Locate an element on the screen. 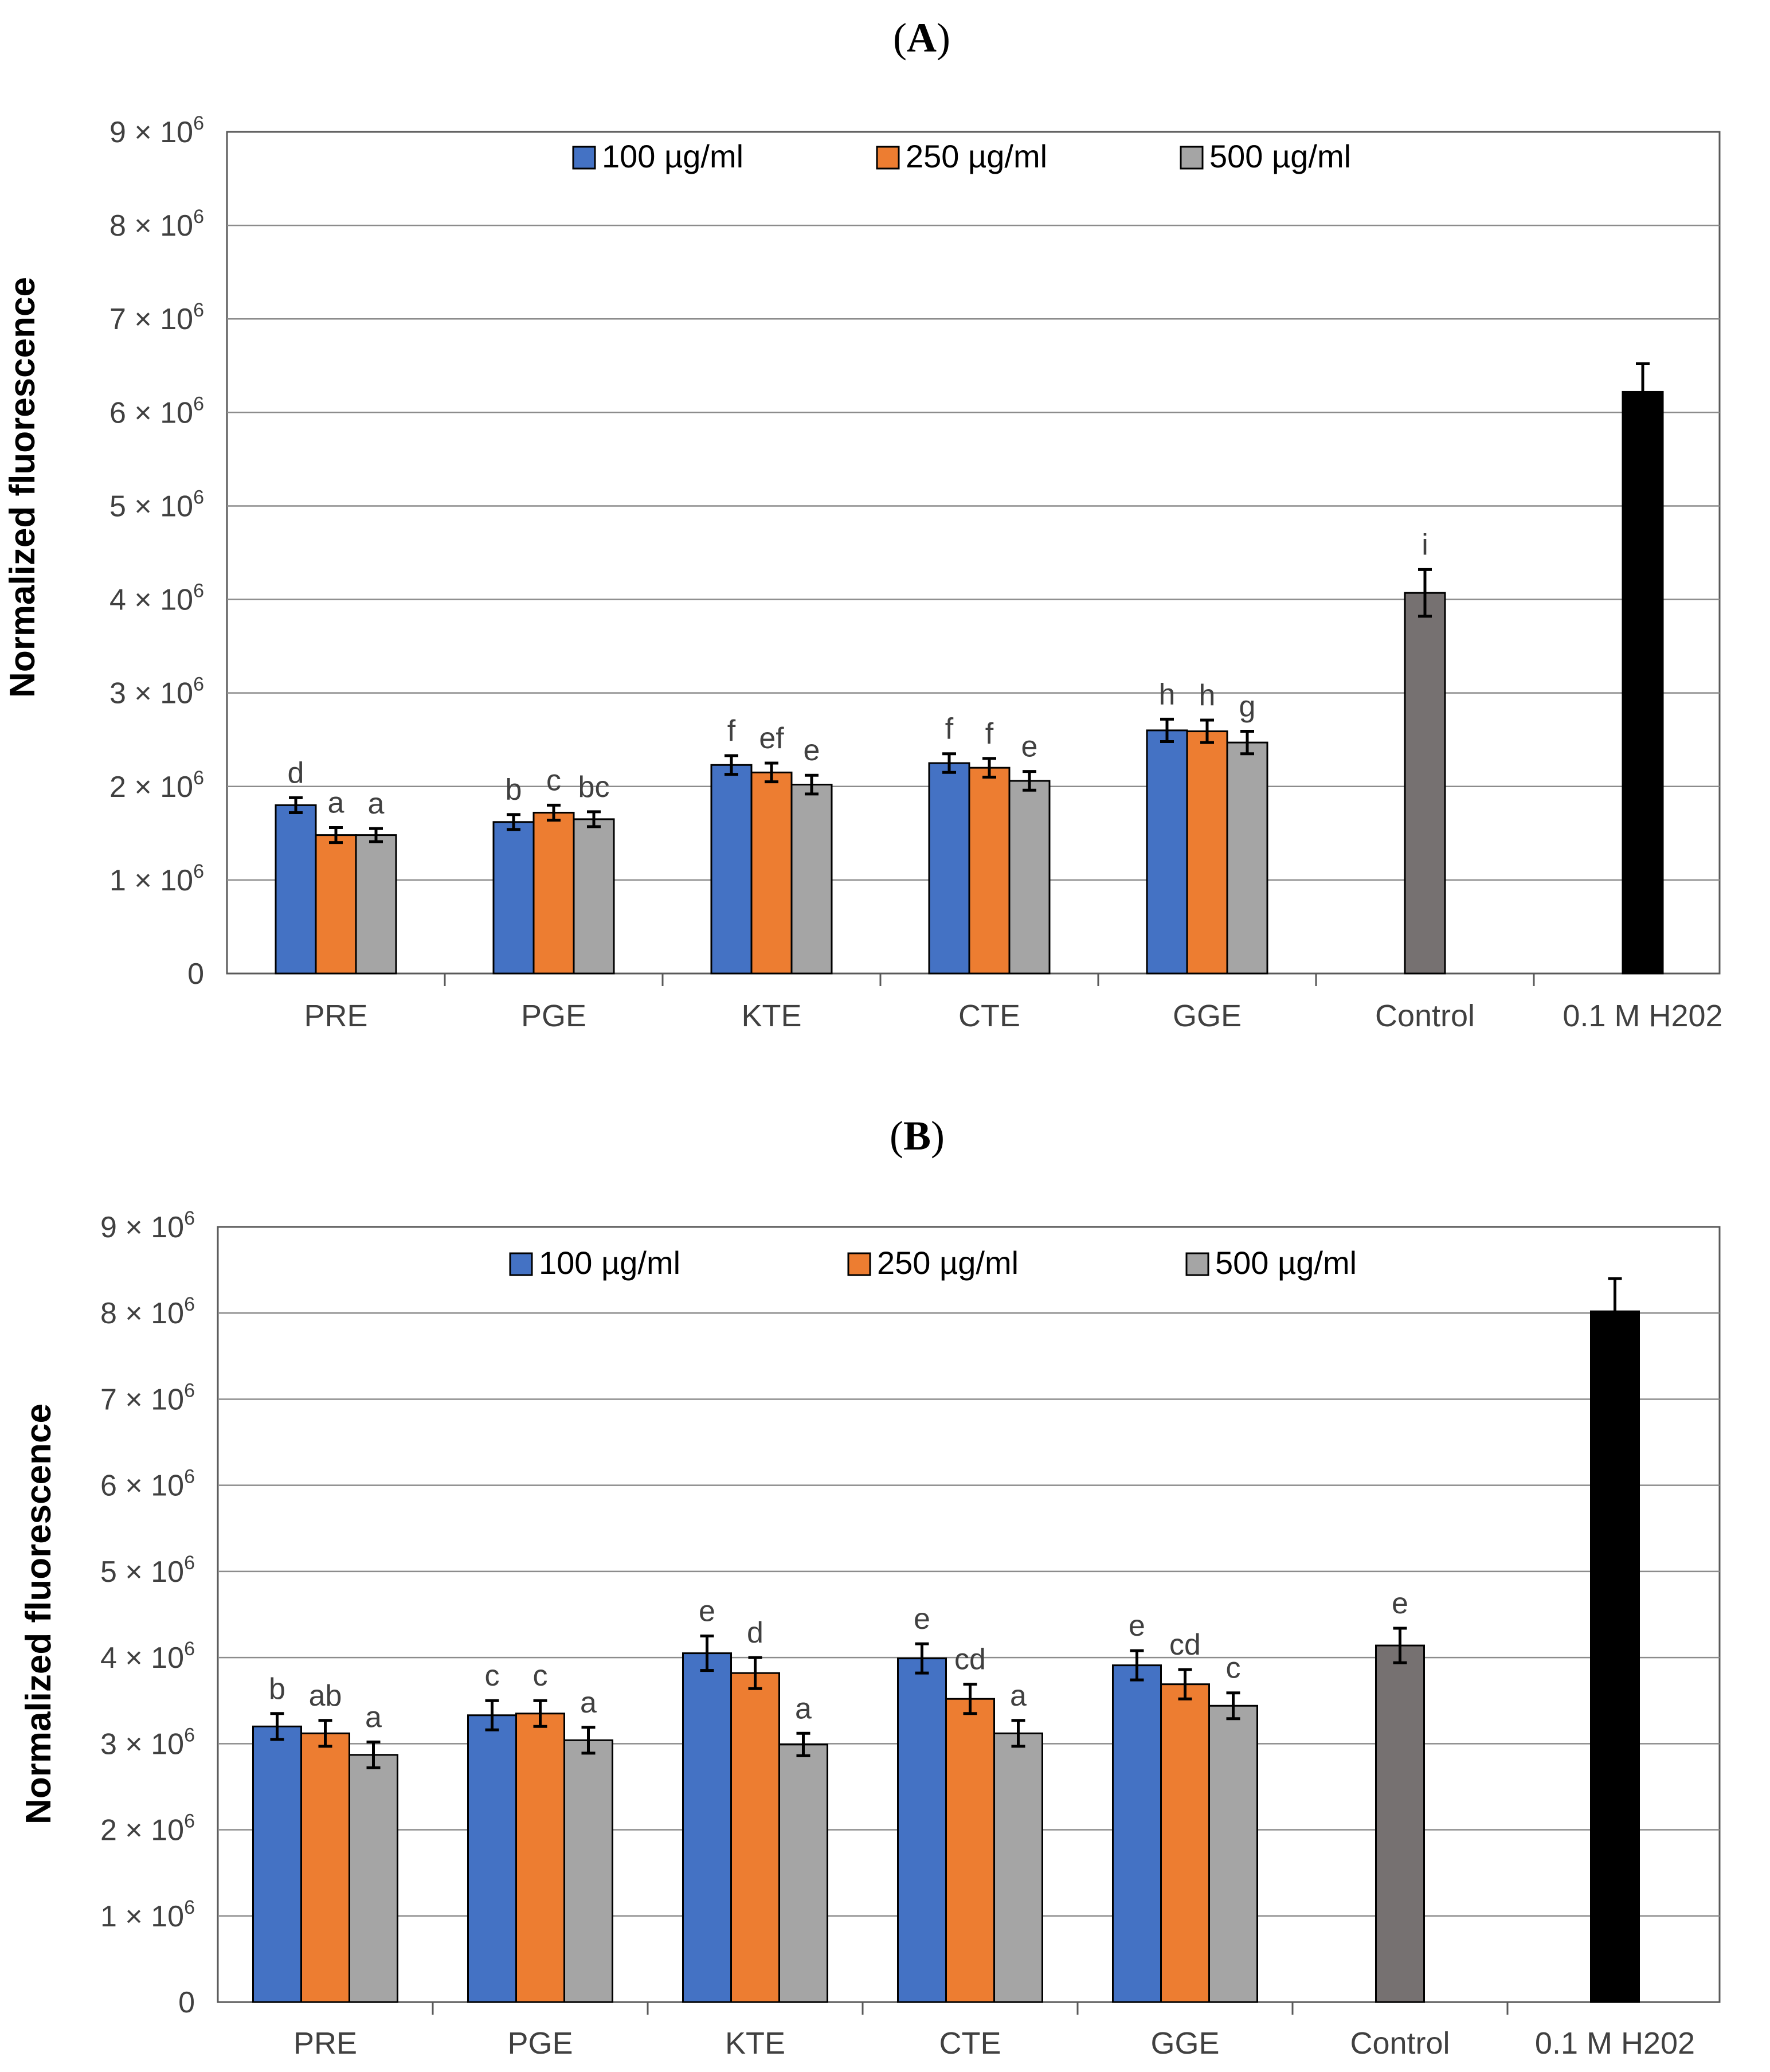  significance-letter: g is located at coordinates (1247, 707).